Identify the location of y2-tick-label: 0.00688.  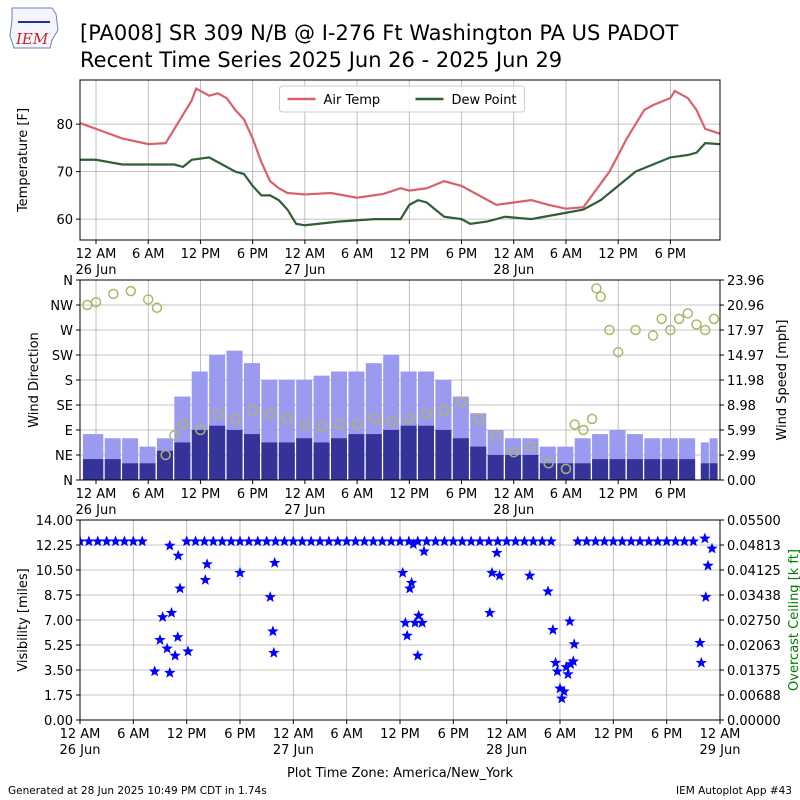
(754, 696).